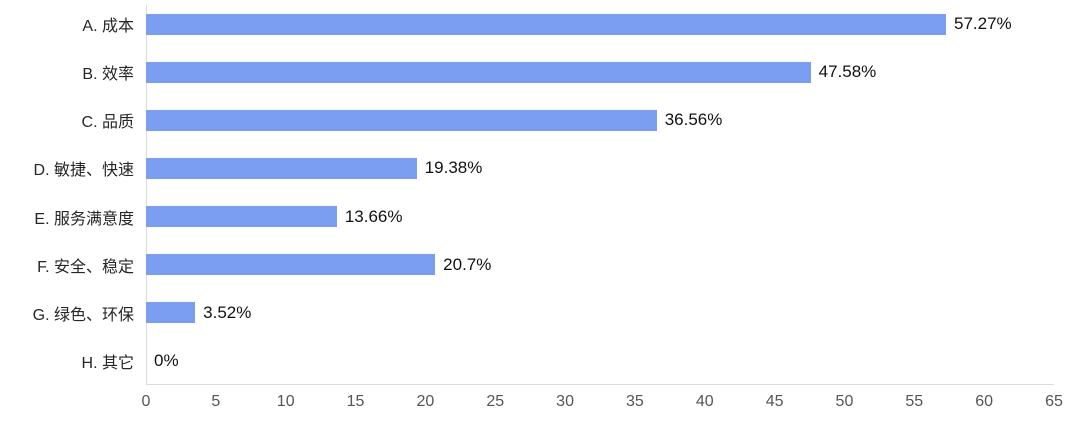 Image resolution: width=1080 pixels, height=430 pixels. I want to click on category-label: H. 其它, so click(107, 363).